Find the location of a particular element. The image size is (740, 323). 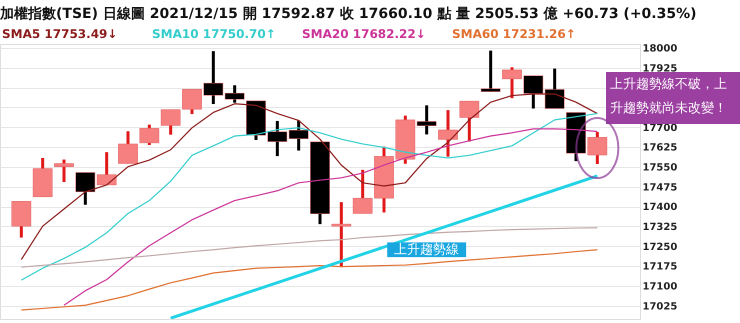

text: SMA5 17753.49↓ is located at coordinates (60, 34).